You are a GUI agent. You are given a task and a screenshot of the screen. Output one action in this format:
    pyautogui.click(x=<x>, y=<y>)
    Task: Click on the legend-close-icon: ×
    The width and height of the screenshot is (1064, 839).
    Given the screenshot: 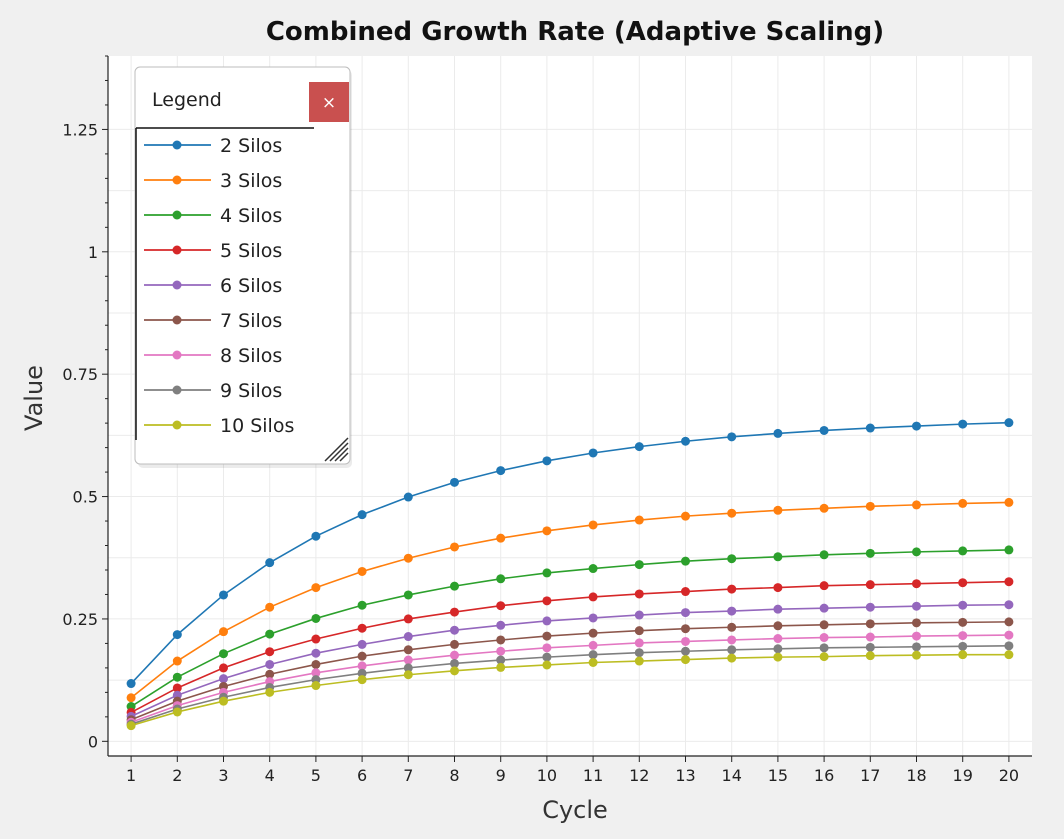 What is the action you would take?
    pyautogui.click(x=329, y=103)
    